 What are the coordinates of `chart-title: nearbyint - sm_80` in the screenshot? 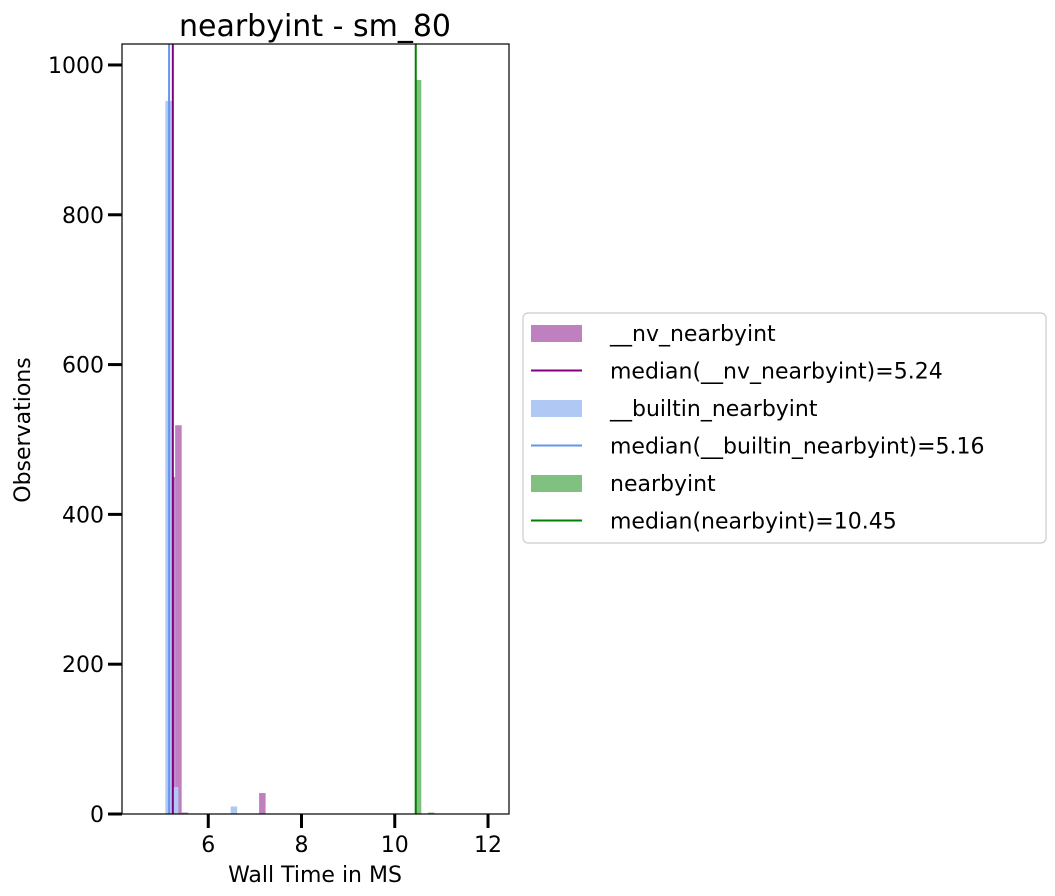 It's located at (315, 26).